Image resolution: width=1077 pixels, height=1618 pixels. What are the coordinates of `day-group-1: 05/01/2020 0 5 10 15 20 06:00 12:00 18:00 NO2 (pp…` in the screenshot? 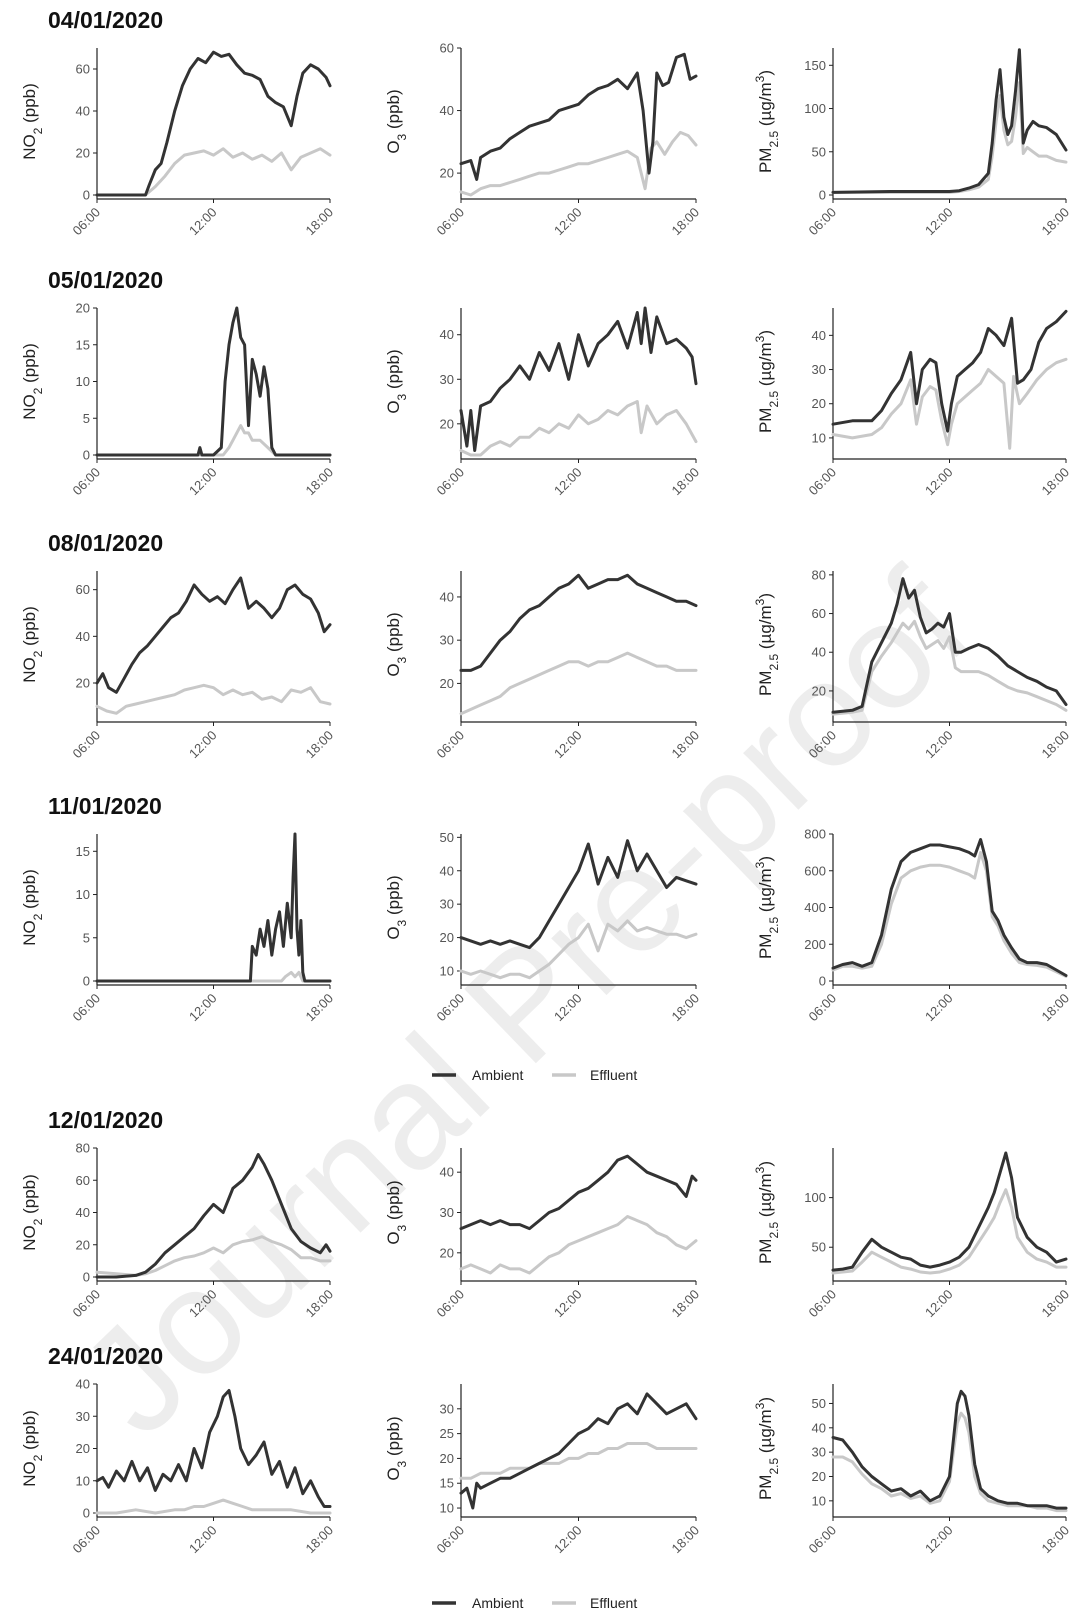 It's located at (546, 382).